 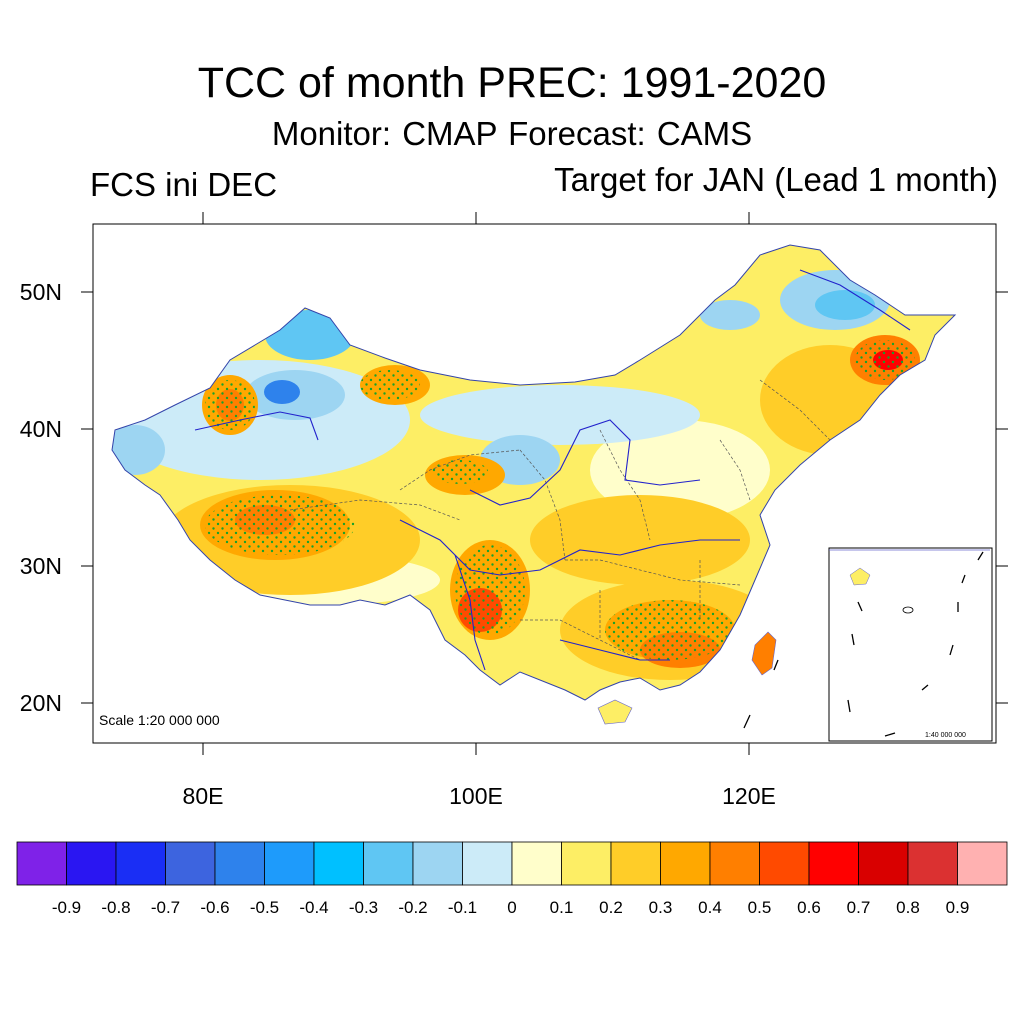 What do you see at coordinates (945, 735) in the screenshot?
I see `inset-scale-label: 1:40 000 000` at bounding box center [945, 735].